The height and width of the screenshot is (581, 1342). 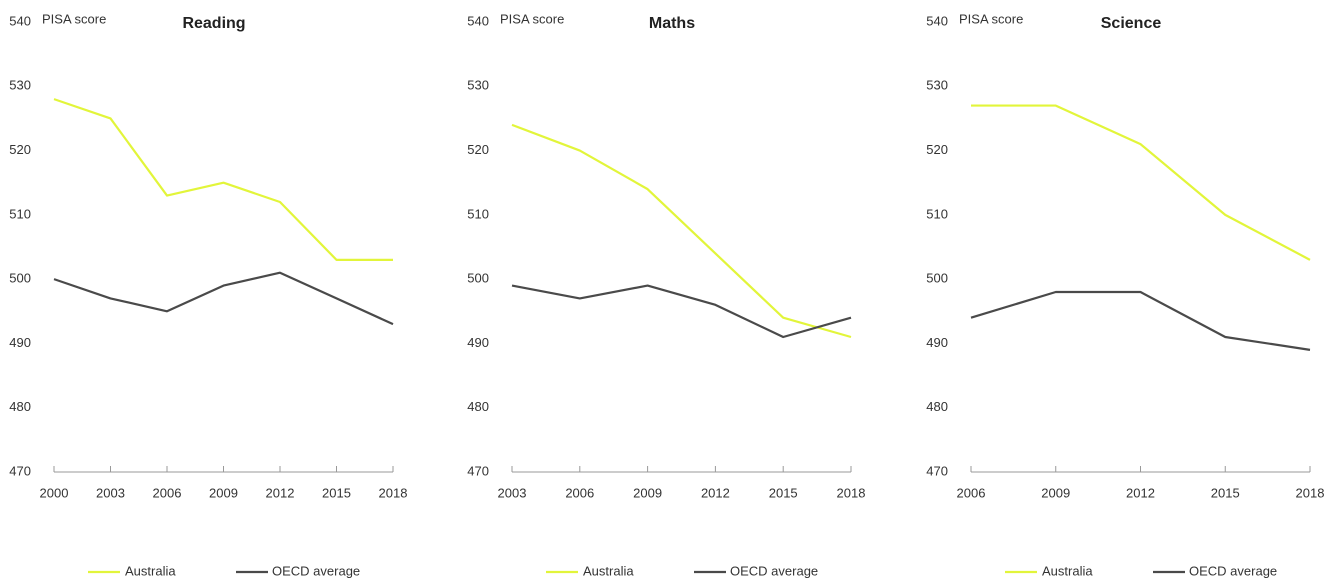 What do you see at coordinates (672, 23) in the screenshot?
I see `chart-title: Maths` at bounding box center [672, 23].